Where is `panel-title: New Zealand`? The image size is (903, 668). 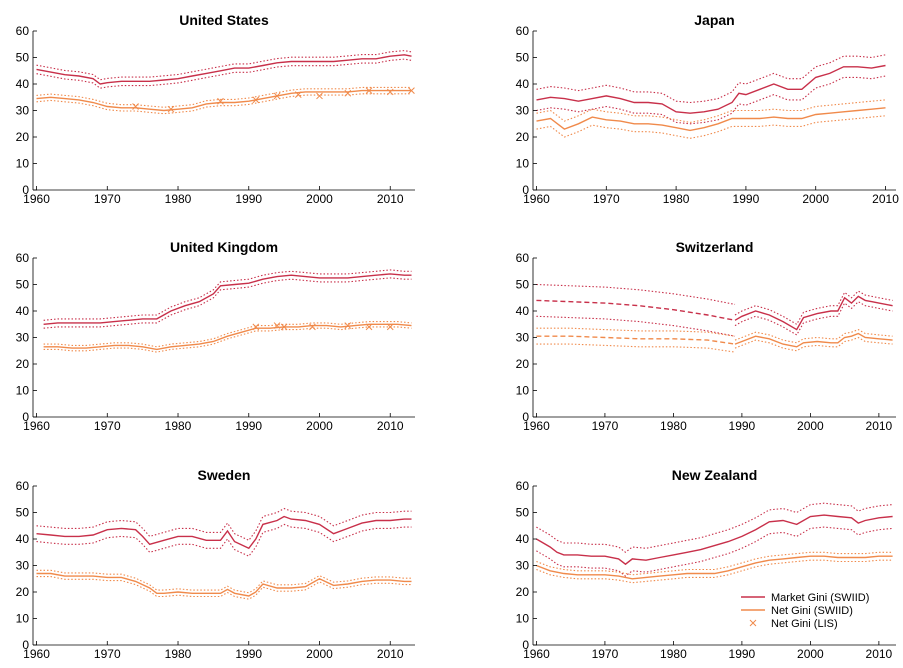
panel-title: New Zealand is located at coordinates (715, 475).